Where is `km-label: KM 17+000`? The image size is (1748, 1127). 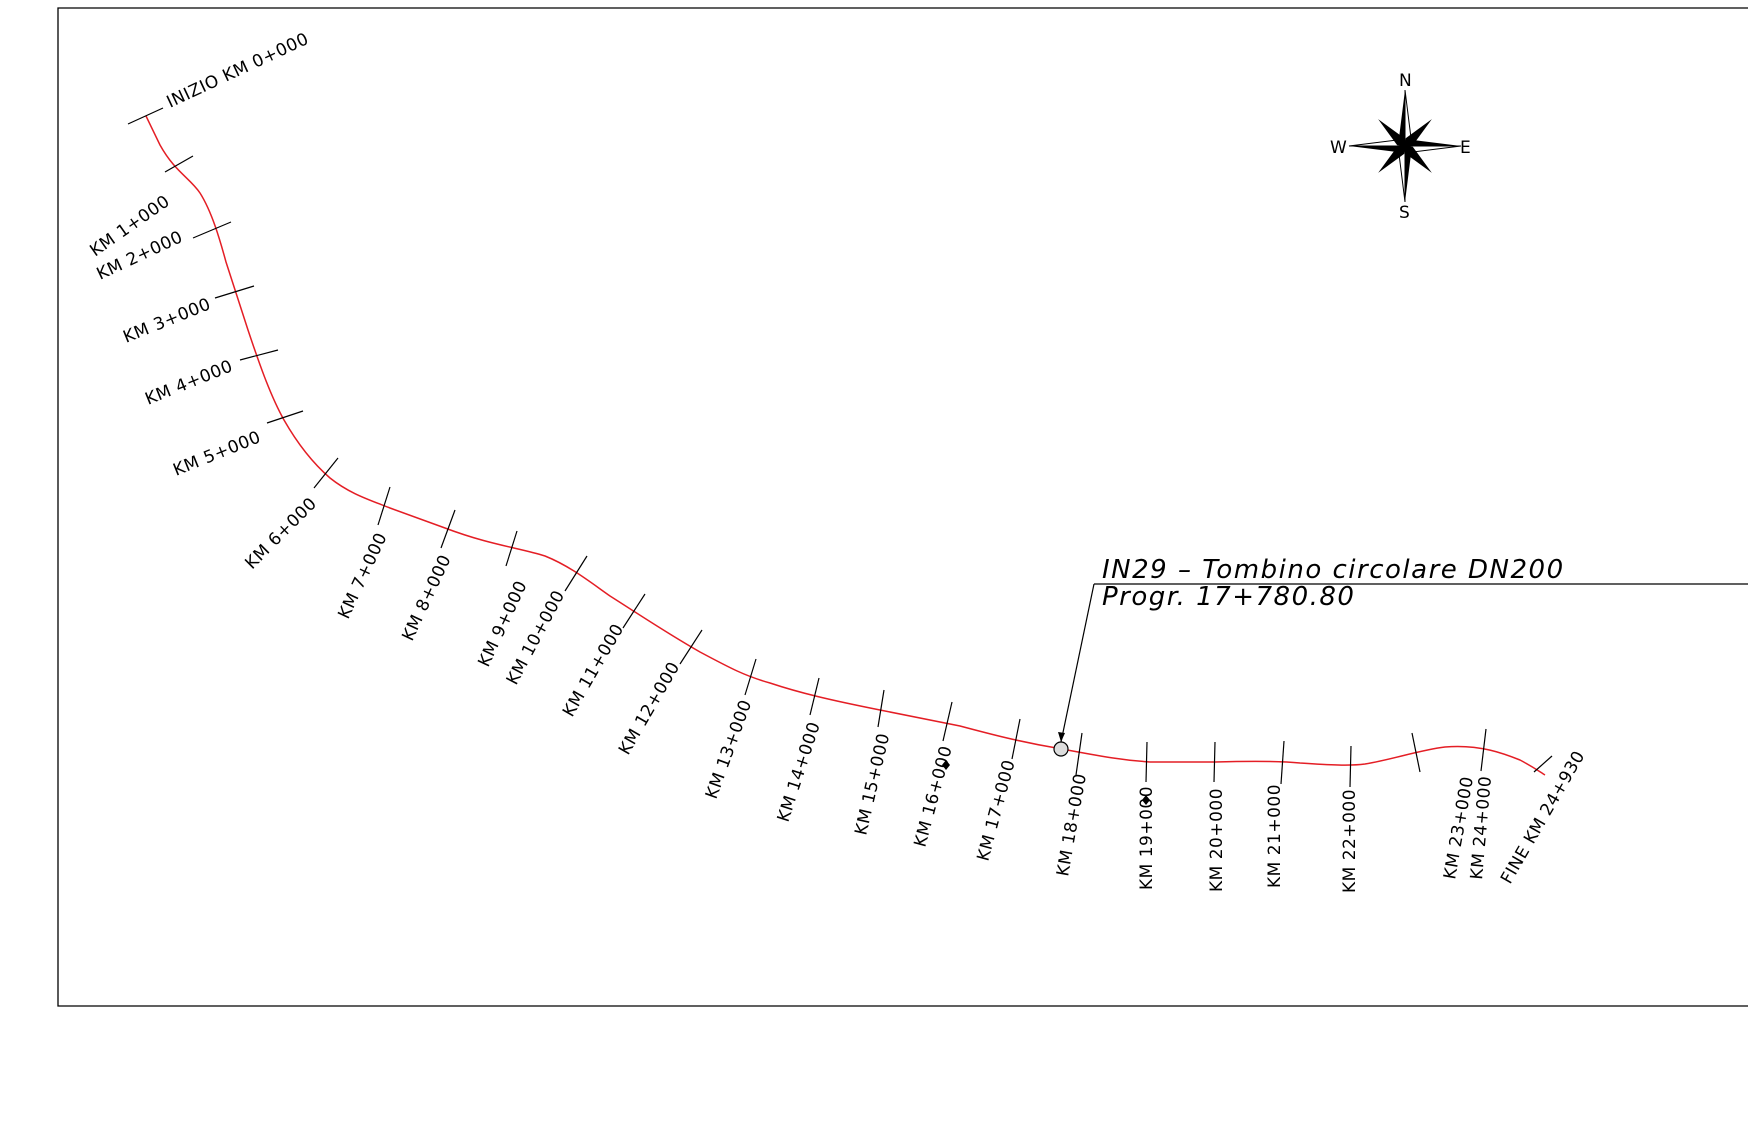
km-label: KM 17+000 is located at coordinates (997, 811).